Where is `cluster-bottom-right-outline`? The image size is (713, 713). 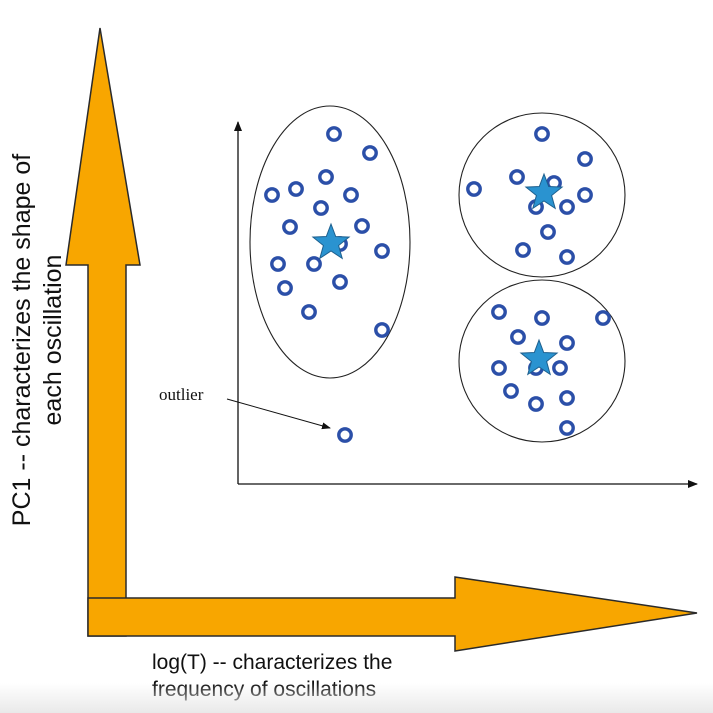 cluster-bottom-right-outline is located at coordinates (542, 361).